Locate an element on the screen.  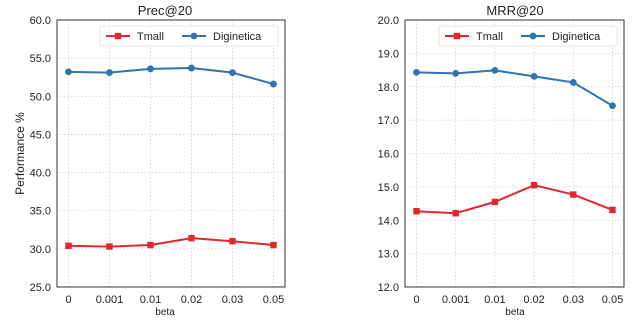
y-tick-label: 60.0 is located at coordinates (40, 21).